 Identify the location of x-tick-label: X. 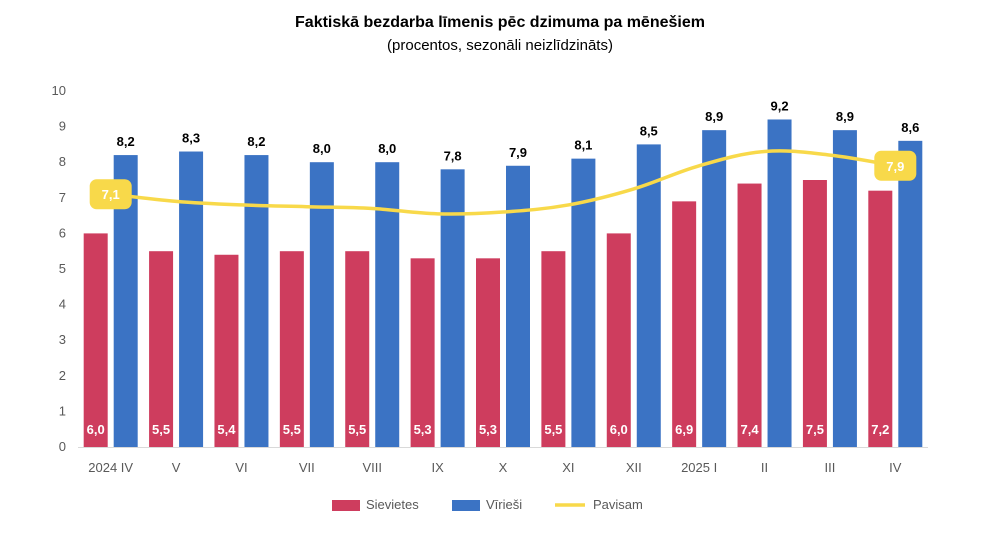
(503, 467).